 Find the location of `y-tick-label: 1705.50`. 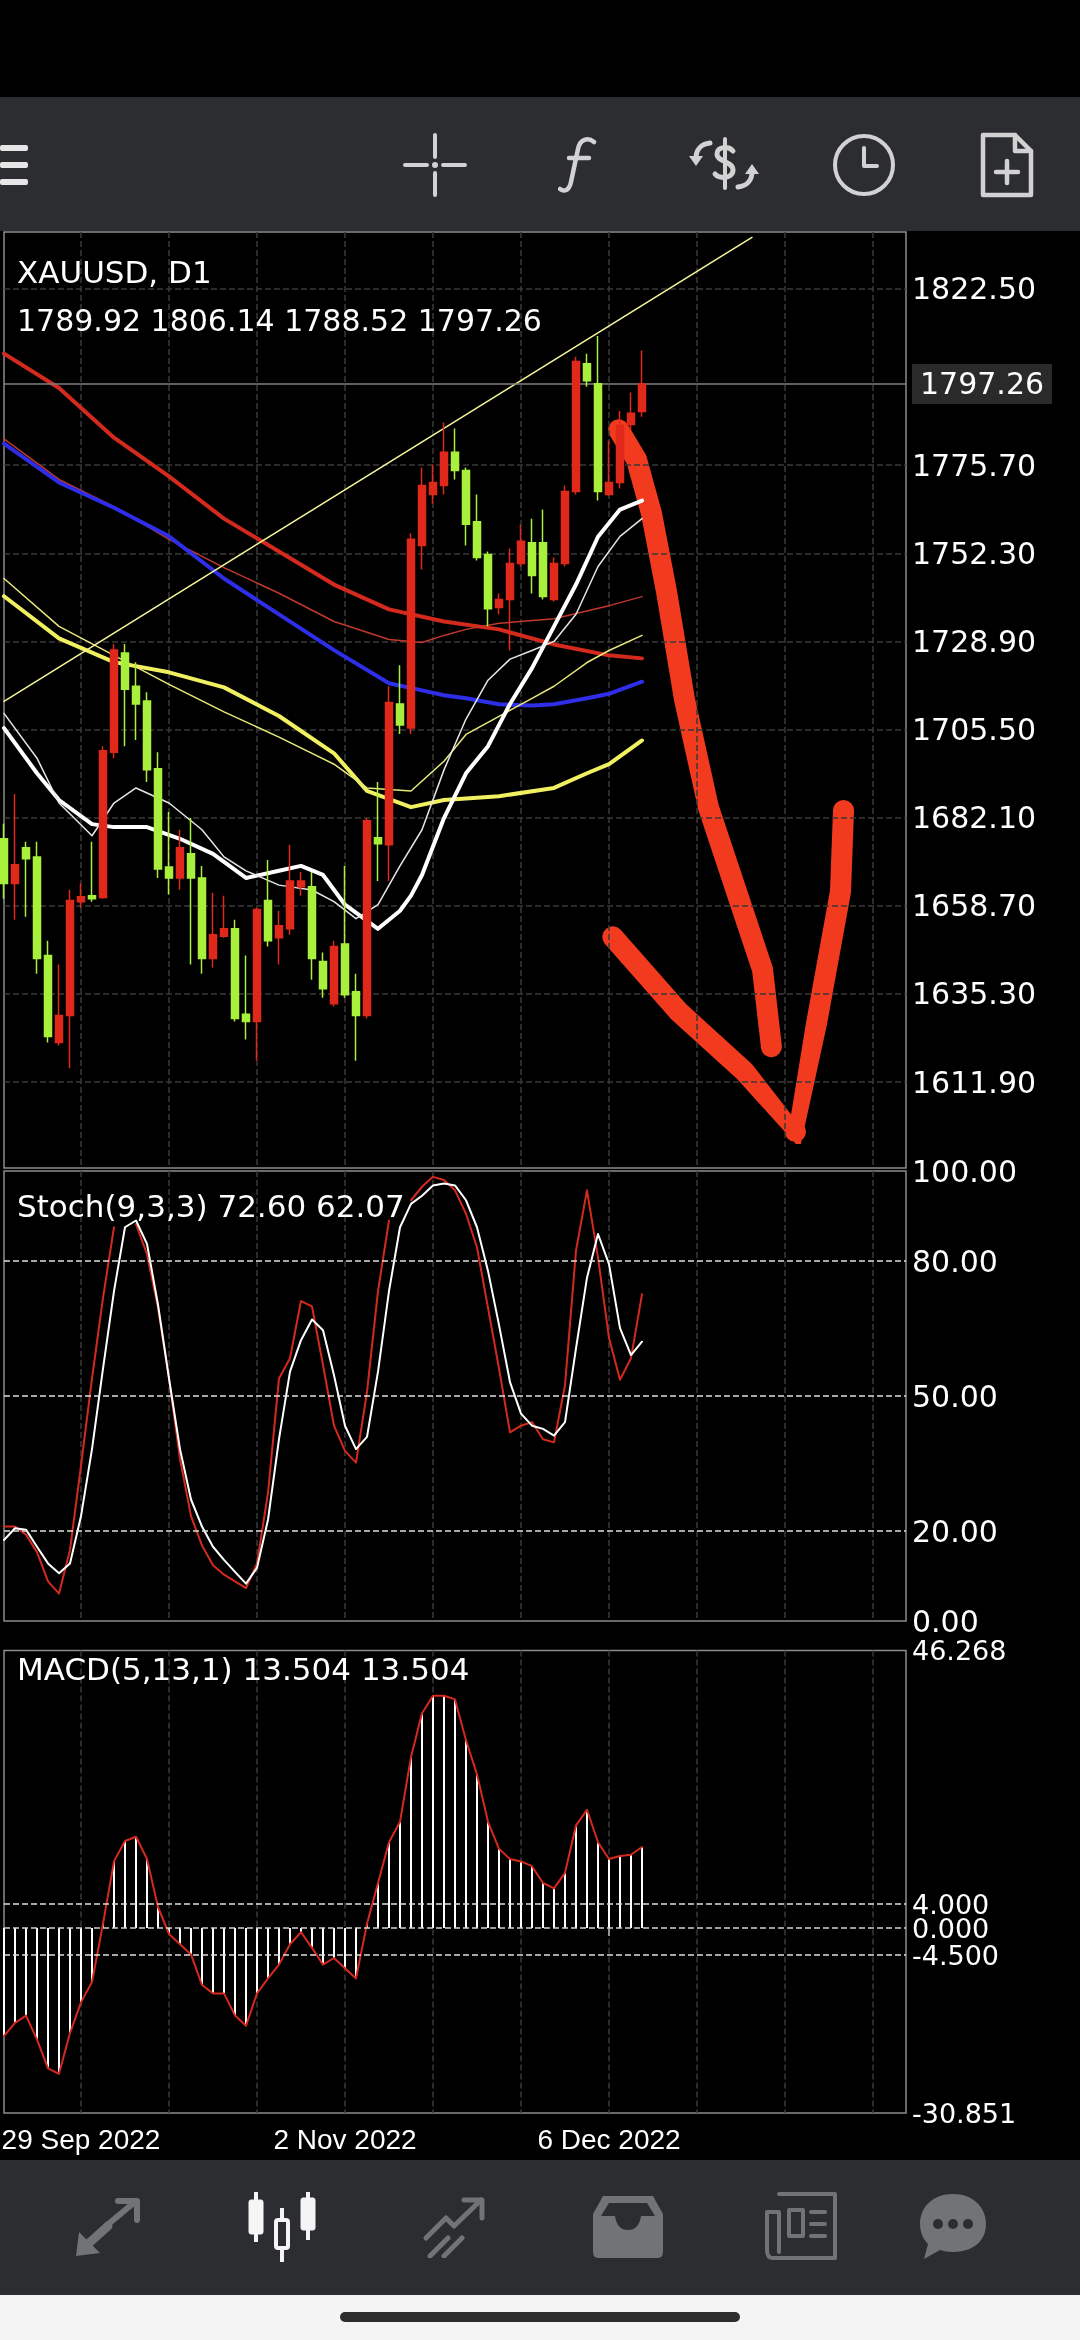

y-tick-label: 1705.50 is located at coordinates (974, 730).